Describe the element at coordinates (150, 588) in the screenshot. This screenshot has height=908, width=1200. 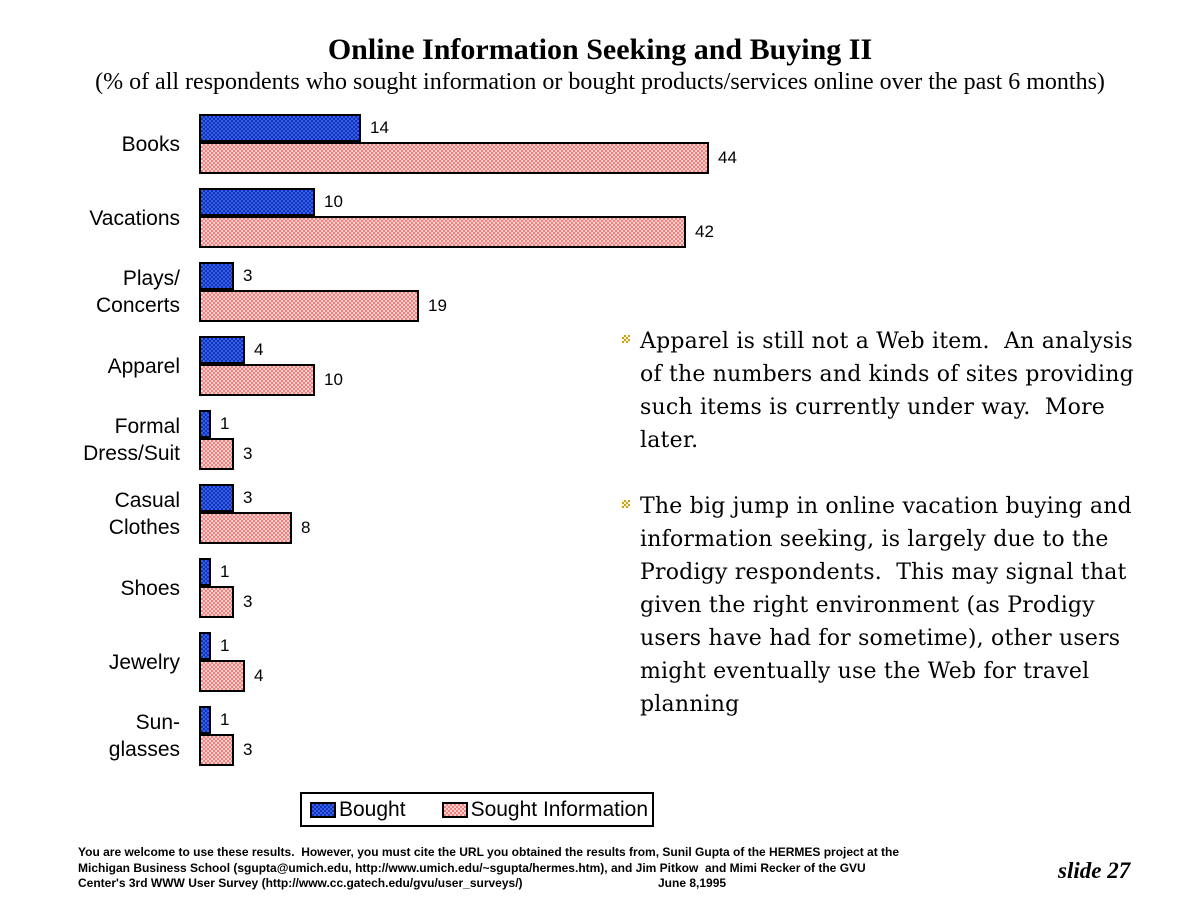
I see `category-label: Shoes` at that location.